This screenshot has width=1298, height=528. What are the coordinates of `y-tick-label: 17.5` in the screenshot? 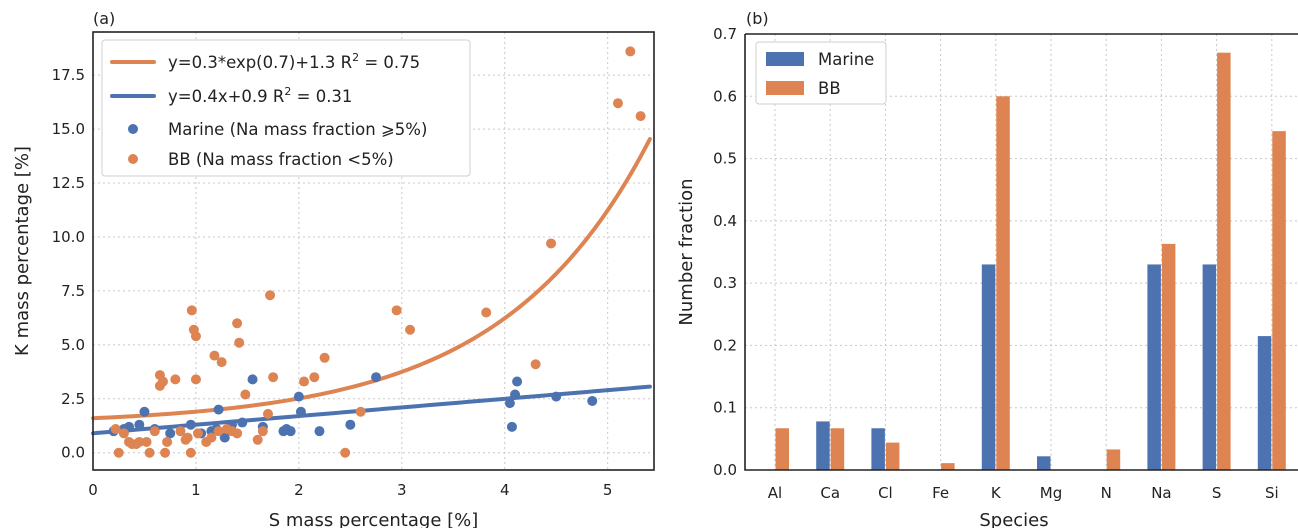 It's located at (68, 75).